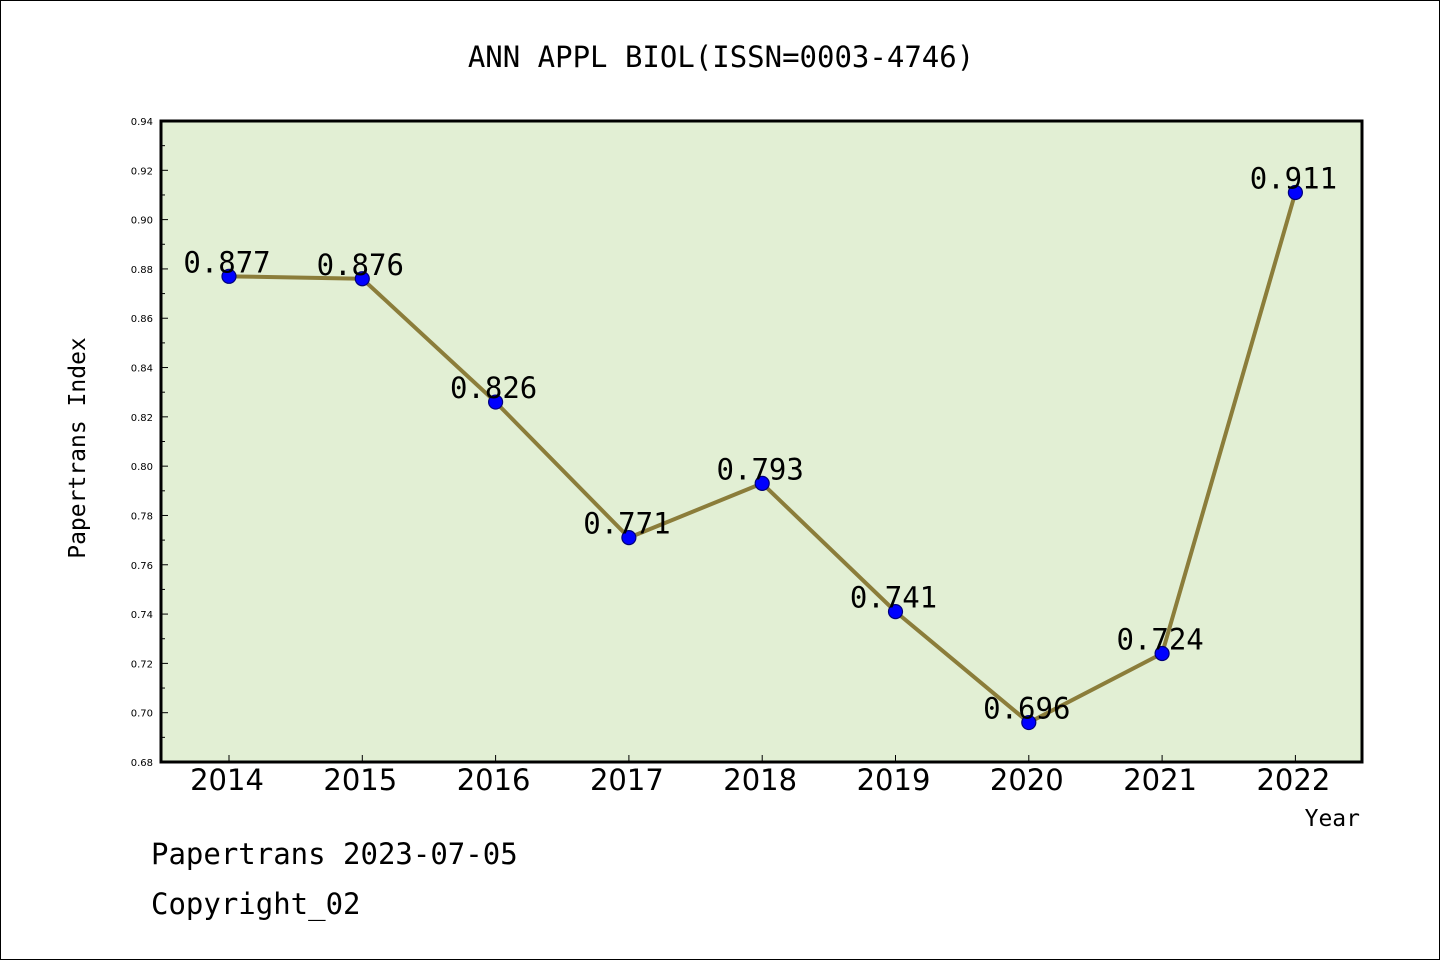 The width and height of the screenshot is (1440, 960). I want to click on chart-title: ANN APPL BIOL(ISSN=0003-4746), so click(721, 57).